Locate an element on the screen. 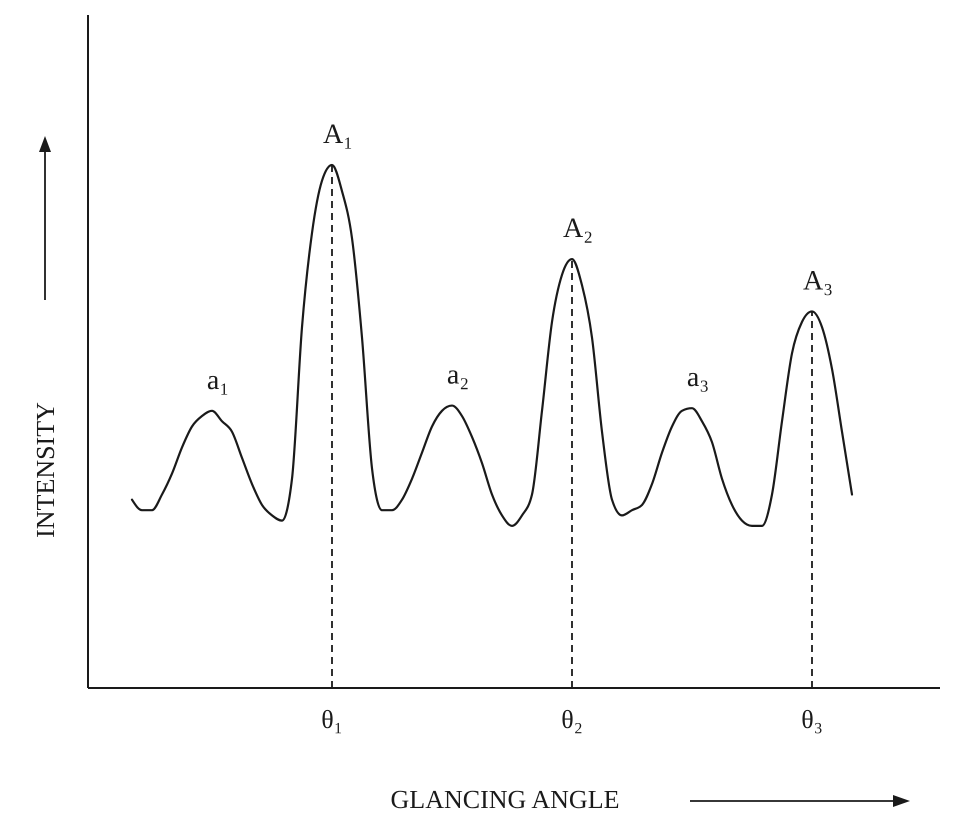 This screenshot has height=815, width=963. x-tick-label: θ₃ is located at coordinates (812, 719).